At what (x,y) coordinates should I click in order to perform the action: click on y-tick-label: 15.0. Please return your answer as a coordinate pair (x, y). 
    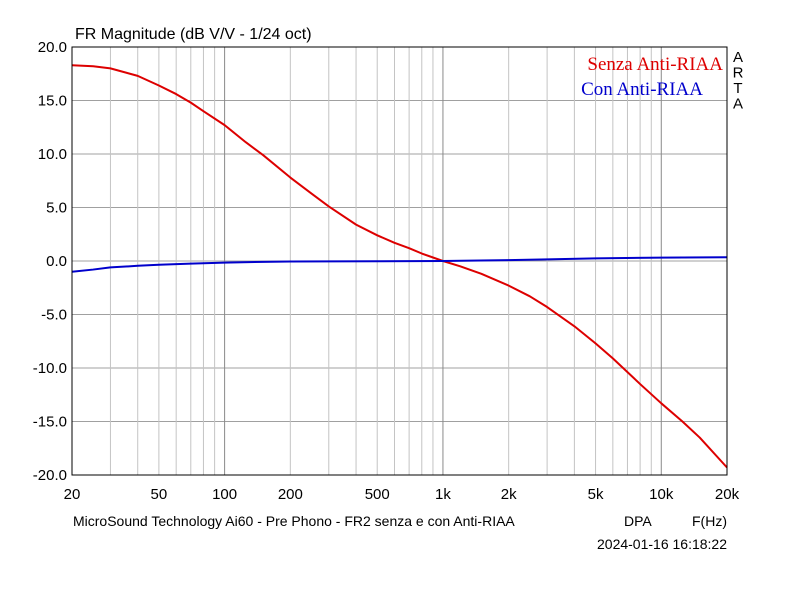
    Looking at the image, I should click on (52, 101).